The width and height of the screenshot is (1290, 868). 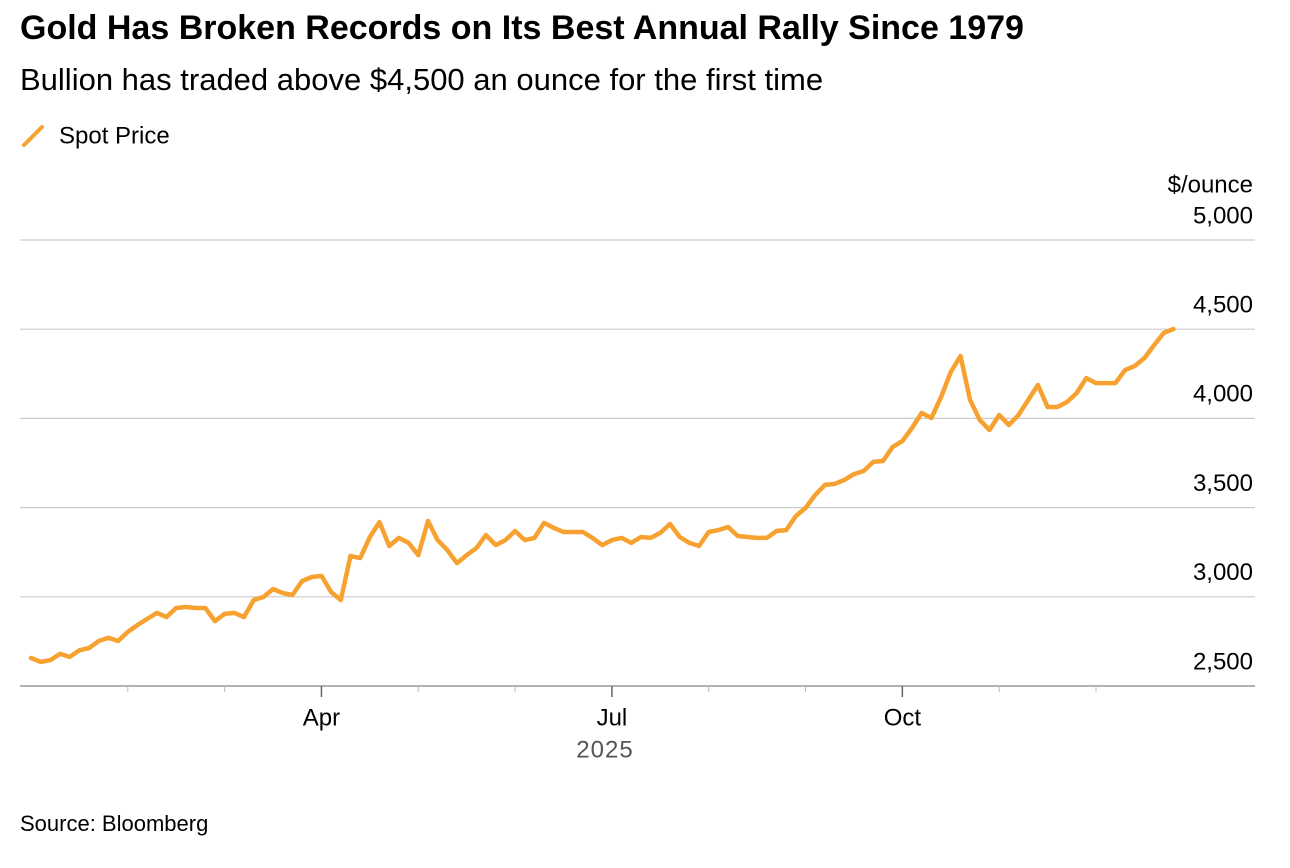 What do you see at coordinates (1210, 184) in the screenshot?
I see `y-axis-label: $/ounce` at bounding box center [1210, 184].